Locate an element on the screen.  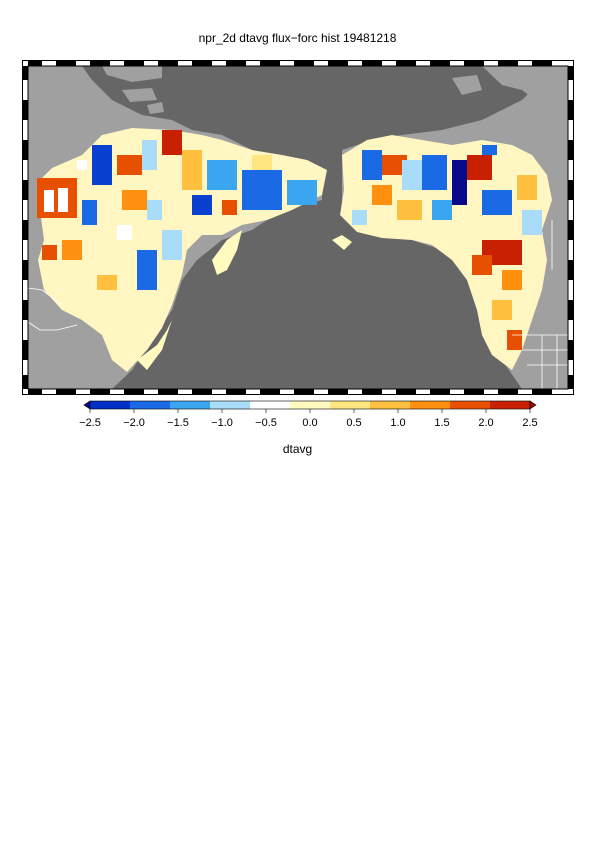
data-field-asia is located at coordinates (182, 250).